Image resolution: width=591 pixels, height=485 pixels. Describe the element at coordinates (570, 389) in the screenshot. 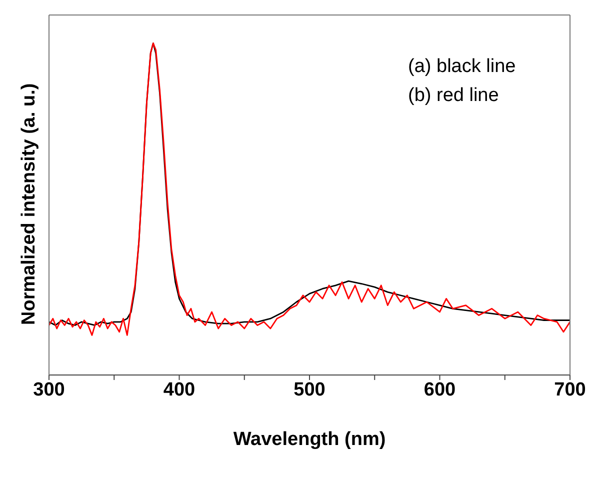

I see `x-tick-label: 700` at that location.